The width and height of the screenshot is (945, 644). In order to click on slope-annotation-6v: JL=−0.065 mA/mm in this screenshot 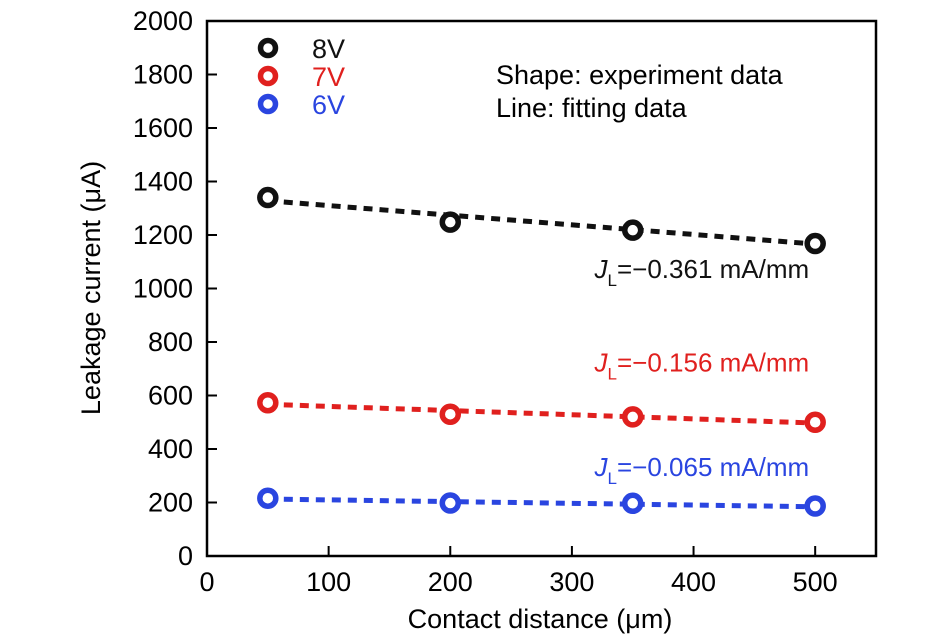, I will do `click(702, 470)`.